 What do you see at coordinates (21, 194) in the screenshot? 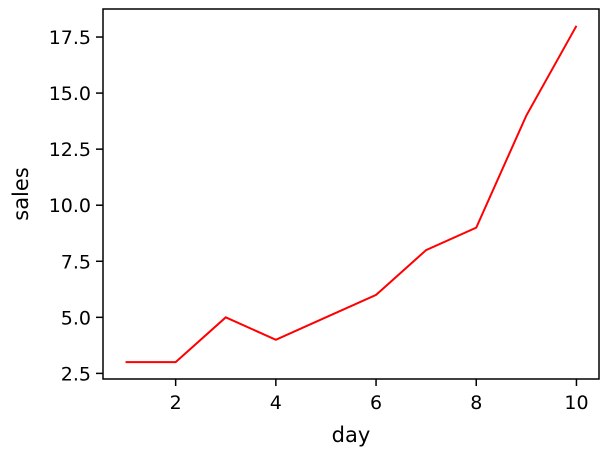
I see `y-axis-label: sales` at bounding box center [21, 194].